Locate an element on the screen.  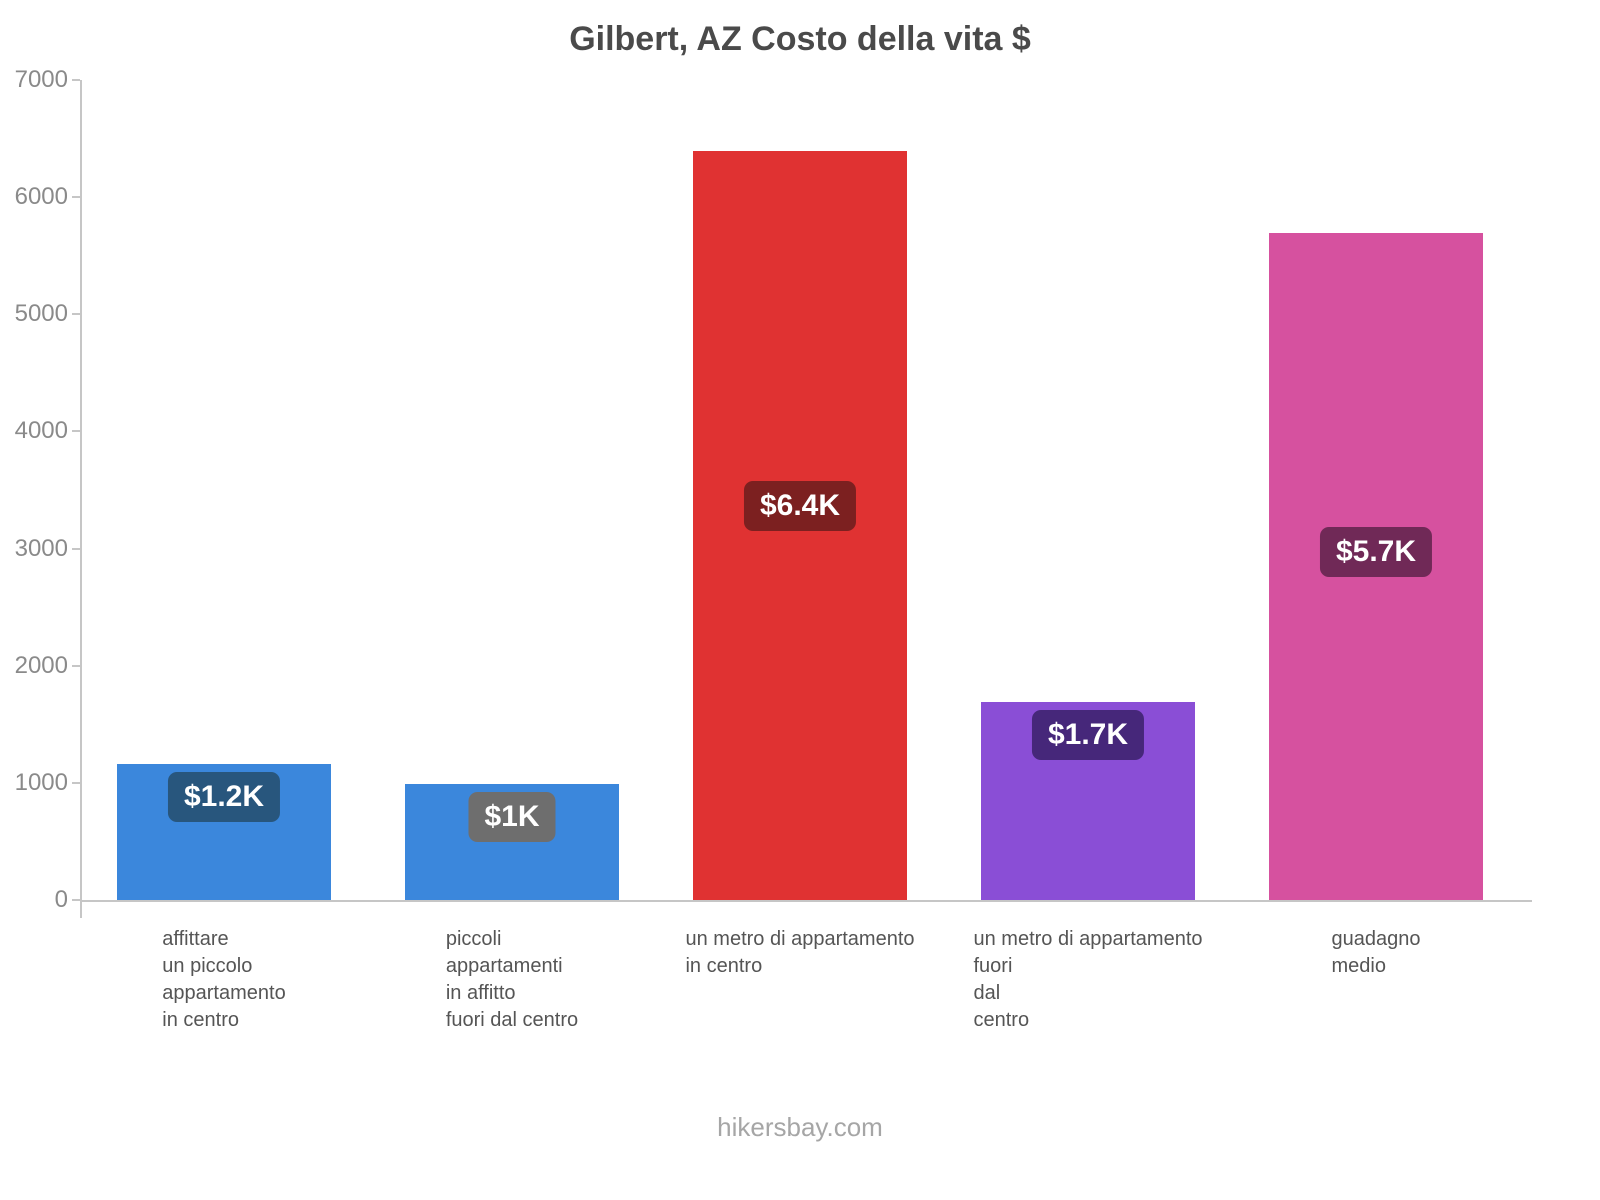
x-label-slot-1: affittare un piccolo appartamento in centro is located at coordinates (224, 980).